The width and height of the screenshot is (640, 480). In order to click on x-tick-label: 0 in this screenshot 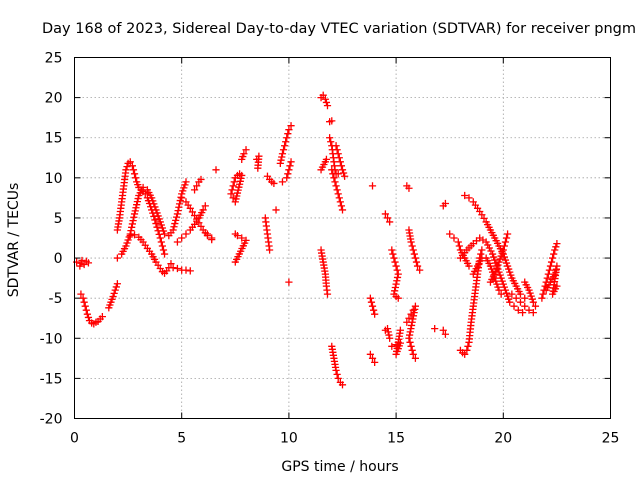, I will do `click(74, 439)`.